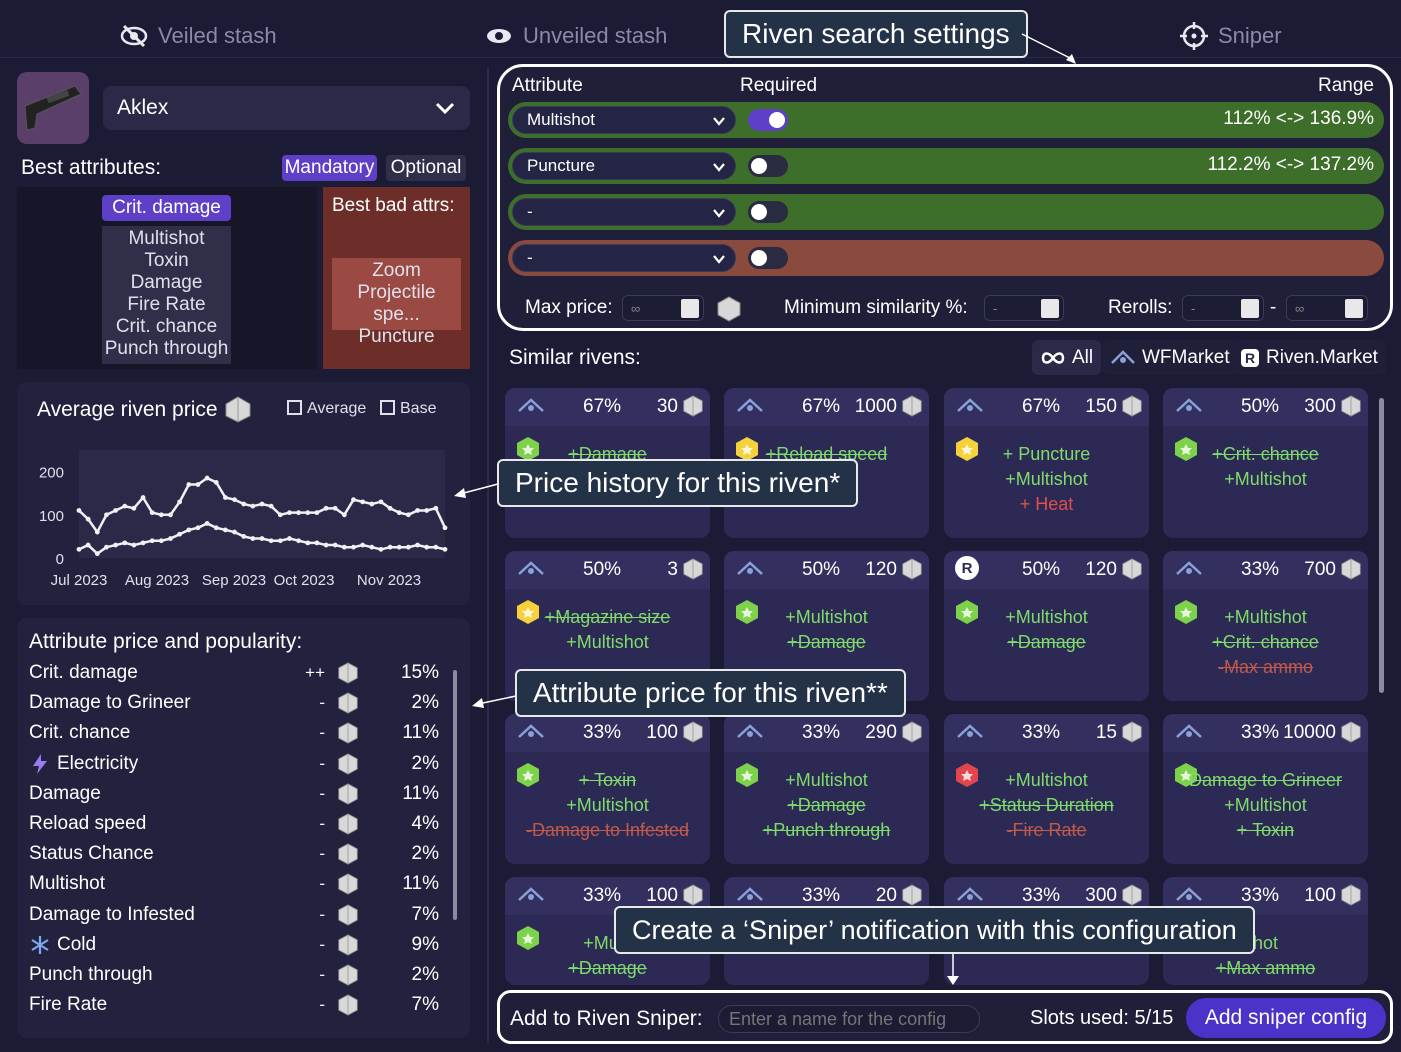  What do you see at coordinates (576, 36) in the screenshot?
I see `tab-unveiled-stash: Unveiled stash` at bounding box center [576, 36].